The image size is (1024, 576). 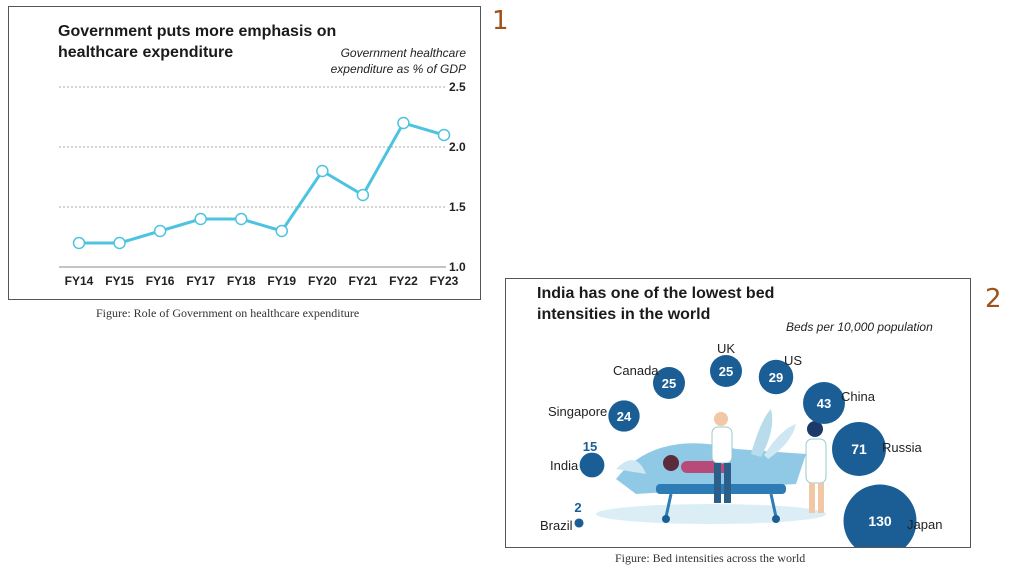 I want to click on bubble-value-brazil: 2, so click(x=577, y=507).